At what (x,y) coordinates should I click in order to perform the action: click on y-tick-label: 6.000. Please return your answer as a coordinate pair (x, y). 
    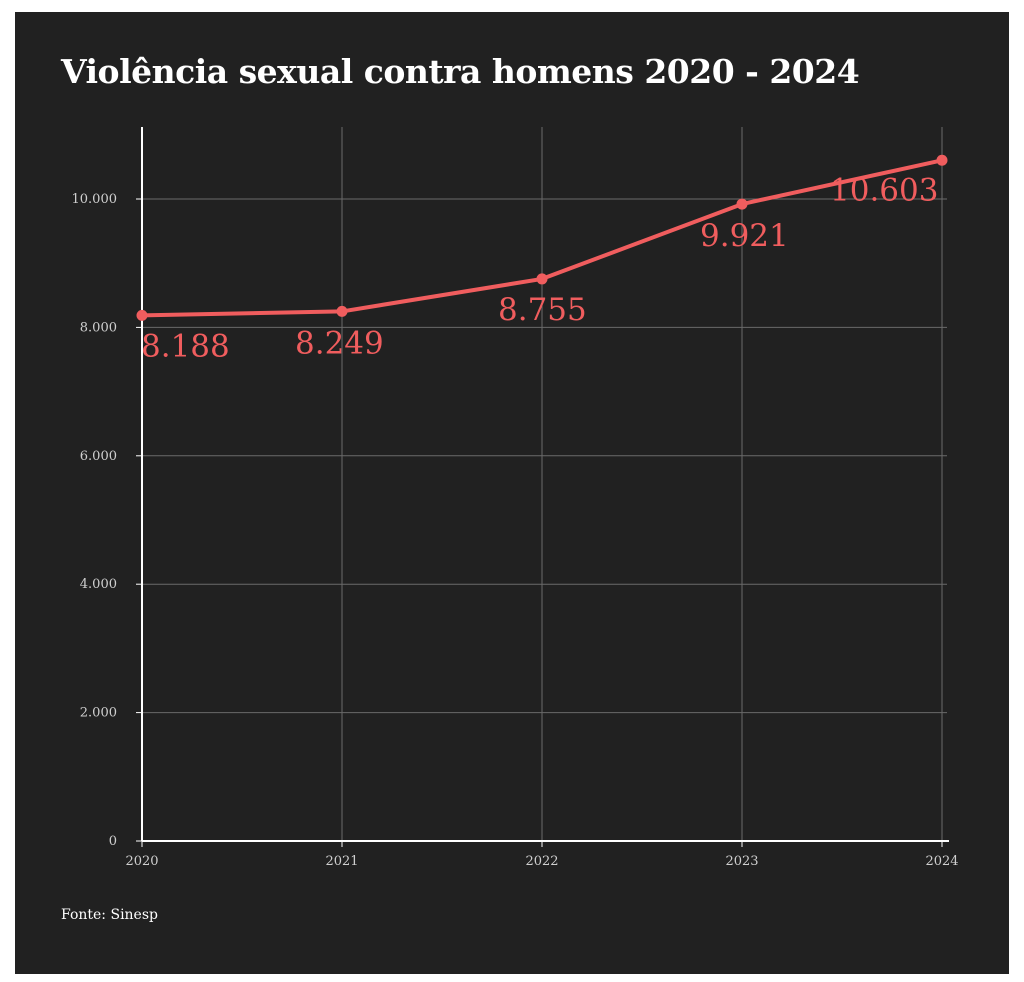
    Looking at the image, I should click on (98, 456).